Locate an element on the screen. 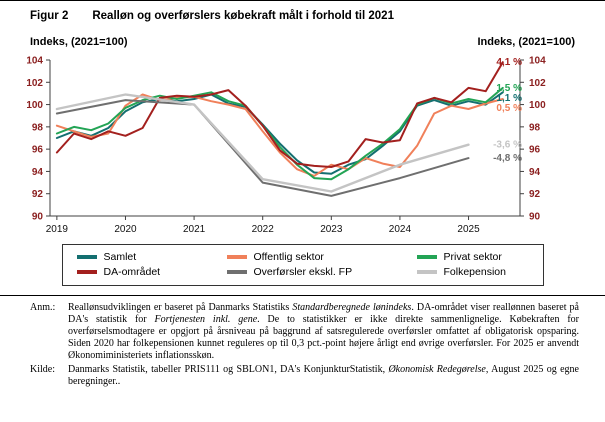  note-italic-segment: Økonomisk Redegørelse is located at coordinates (437, 369).